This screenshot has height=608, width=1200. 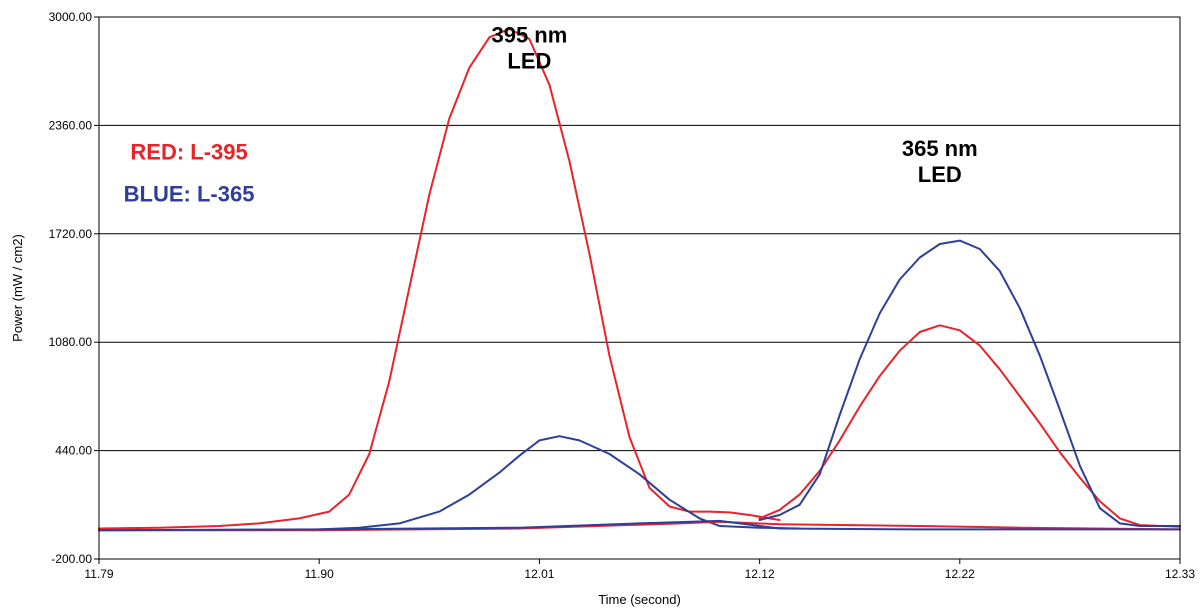 I want to click on annotation-3: RED: L-395, so click(x=188, y=151).